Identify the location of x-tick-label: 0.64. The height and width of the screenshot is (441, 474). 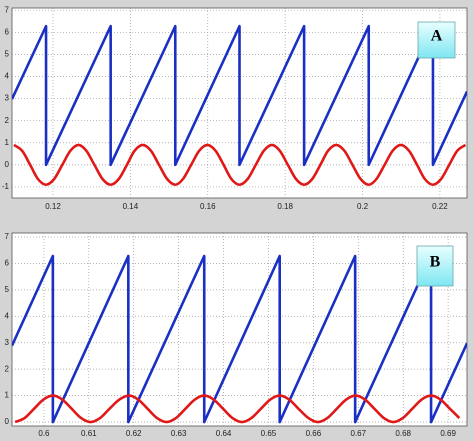
(224, 433).